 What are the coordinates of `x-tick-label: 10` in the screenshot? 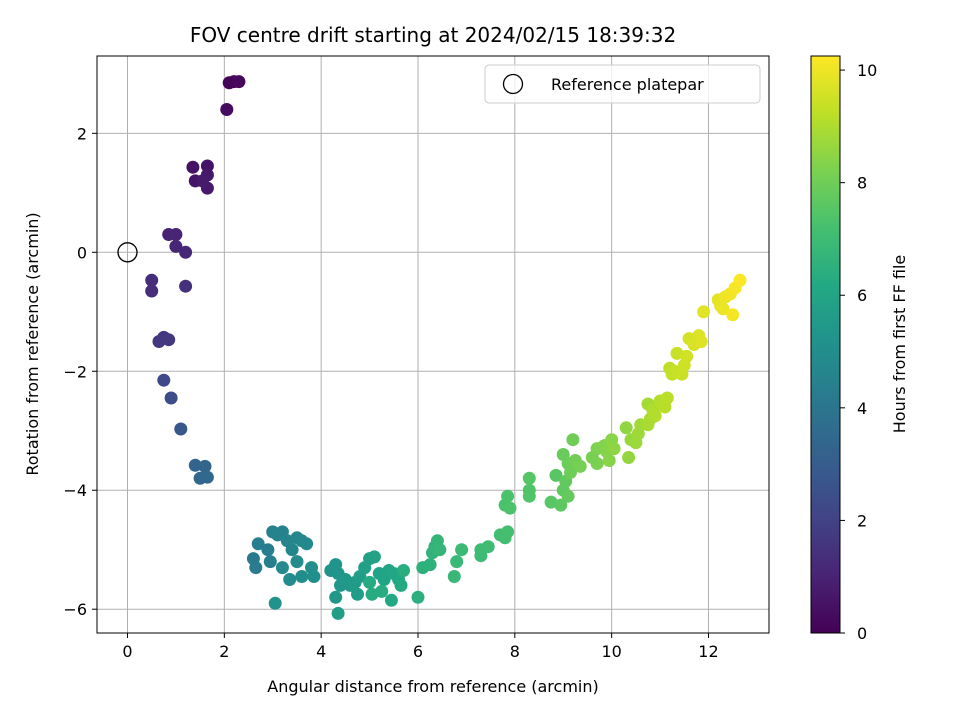 It's located at (611, 651).